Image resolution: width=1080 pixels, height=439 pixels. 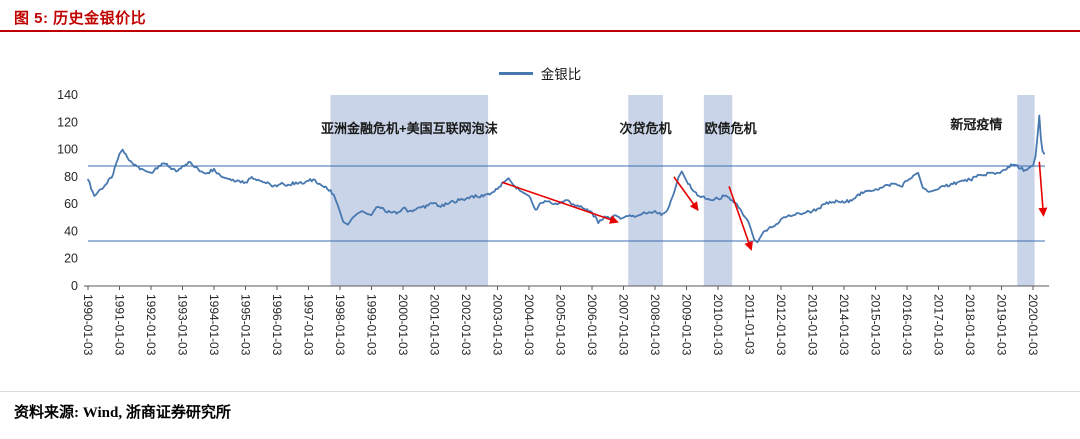 I want to click on x-tick-label: 2020-01-03, so click(x=1033, y=325).